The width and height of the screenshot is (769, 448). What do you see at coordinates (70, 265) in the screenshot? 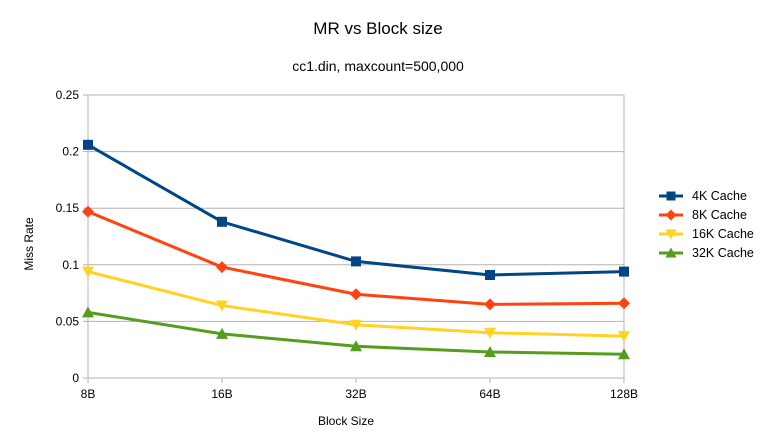
I see `y-tick-label: 0.1` at bounding box center [70, 265].